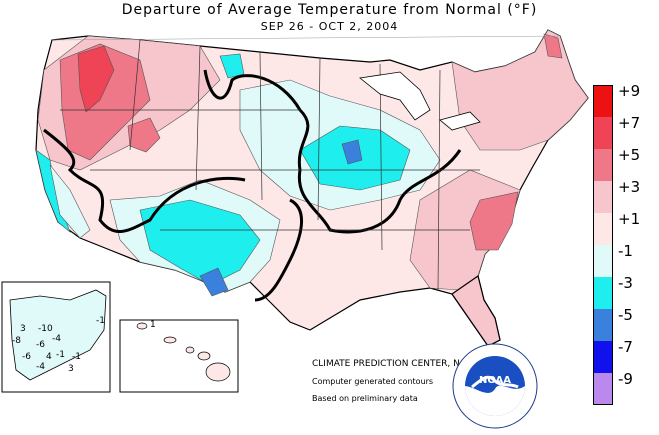  Describe the element at coordinates (144, 181) in the screenshot. I see `zero-contour-west` at that location.